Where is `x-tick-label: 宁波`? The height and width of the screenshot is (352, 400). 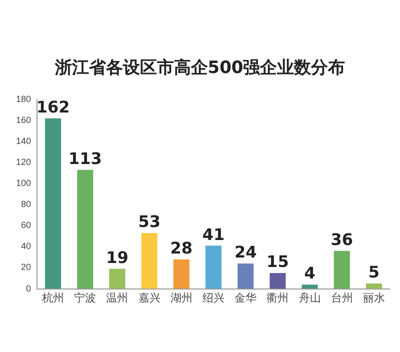
x-tick-label: 宁波 is located at coordinates (85, 297).